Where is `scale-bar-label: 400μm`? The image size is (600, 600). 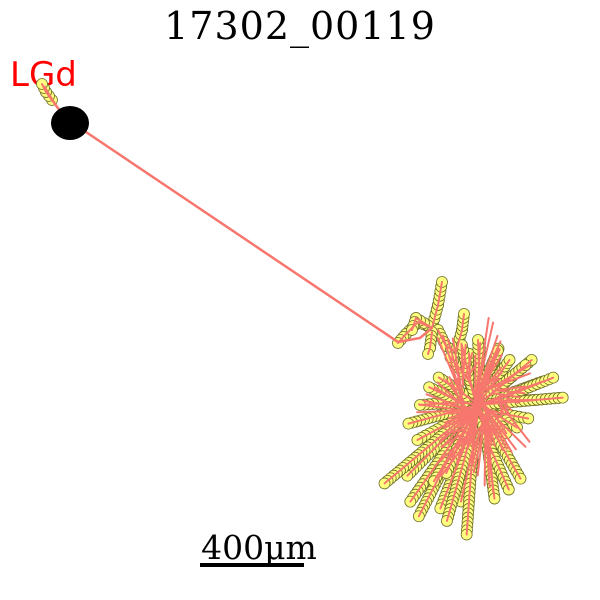 scale-bar-label: 400μm is located at coordinates (259, 547).